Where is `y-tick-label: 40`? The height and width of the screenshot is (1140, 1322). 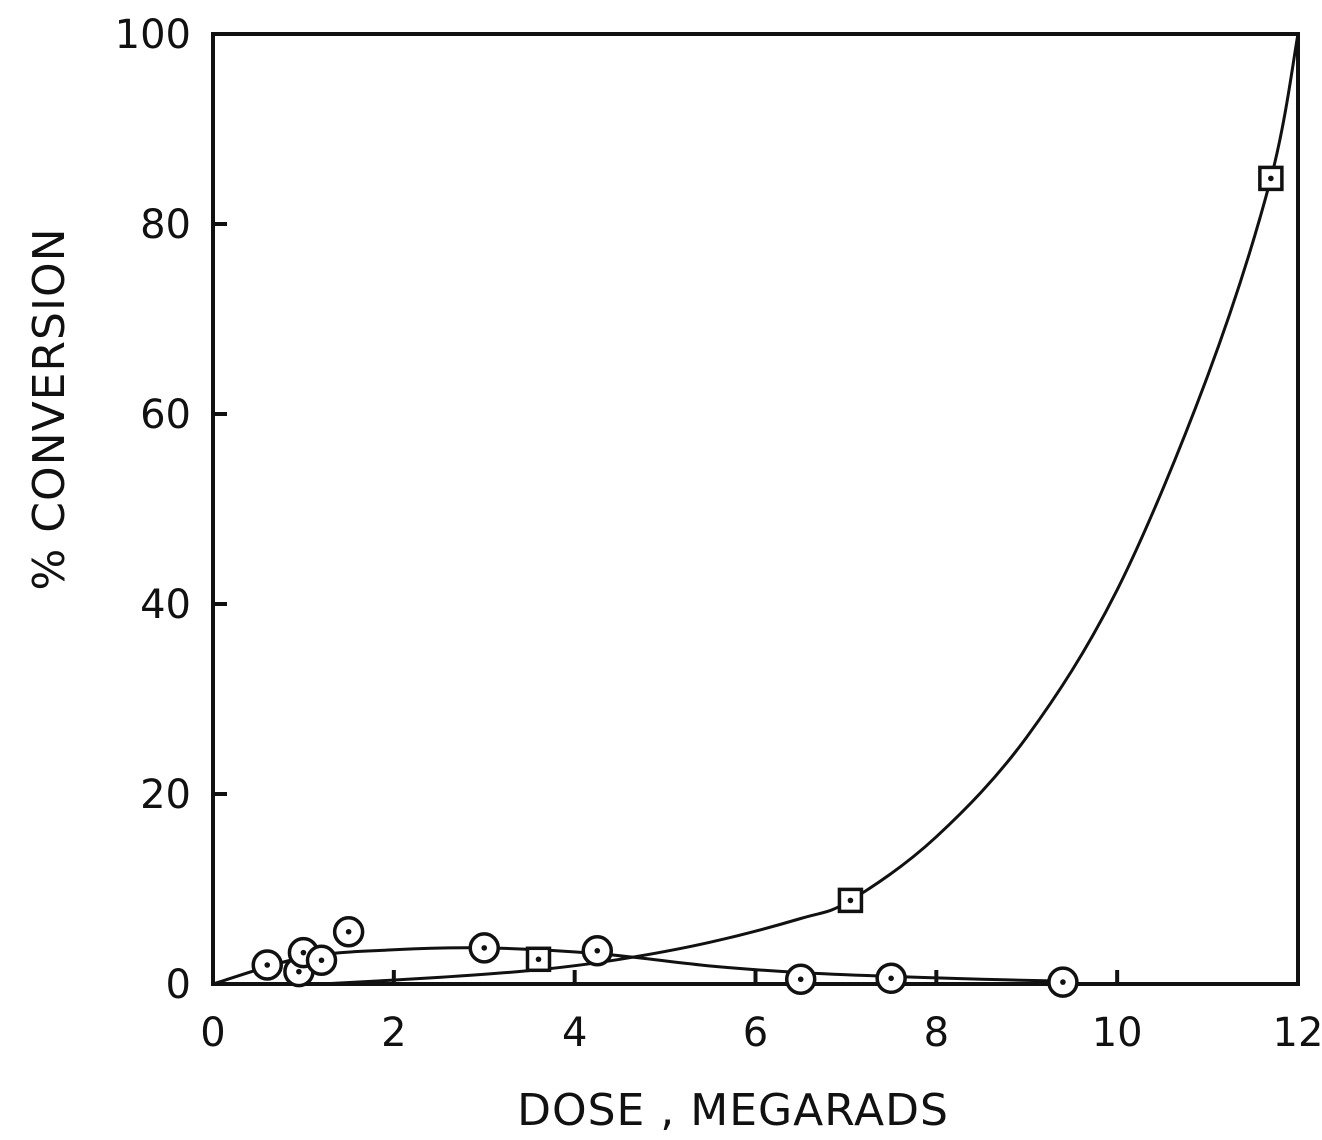 y-tick-label: 40 is located at coordinates (165, 605).